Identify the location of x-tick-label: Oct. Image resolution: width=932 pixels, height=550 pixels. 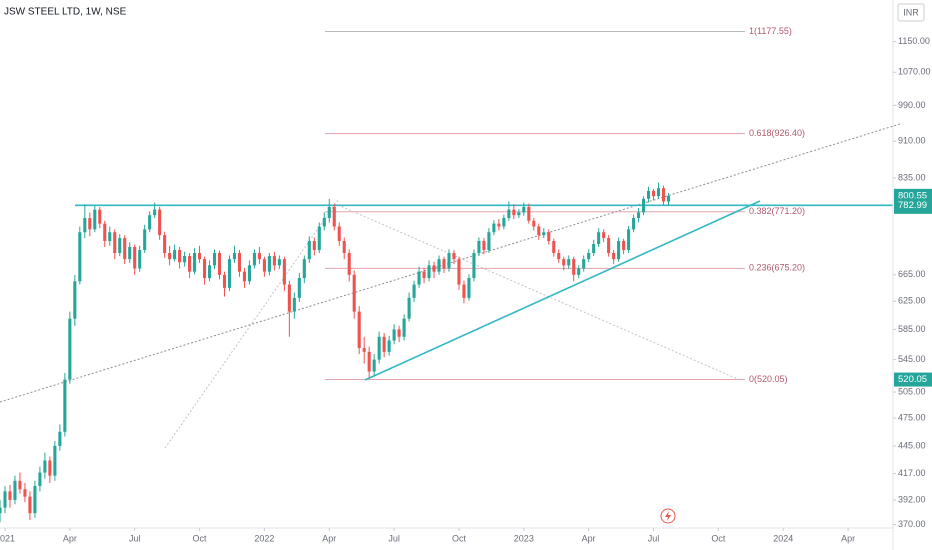
(200, 538).